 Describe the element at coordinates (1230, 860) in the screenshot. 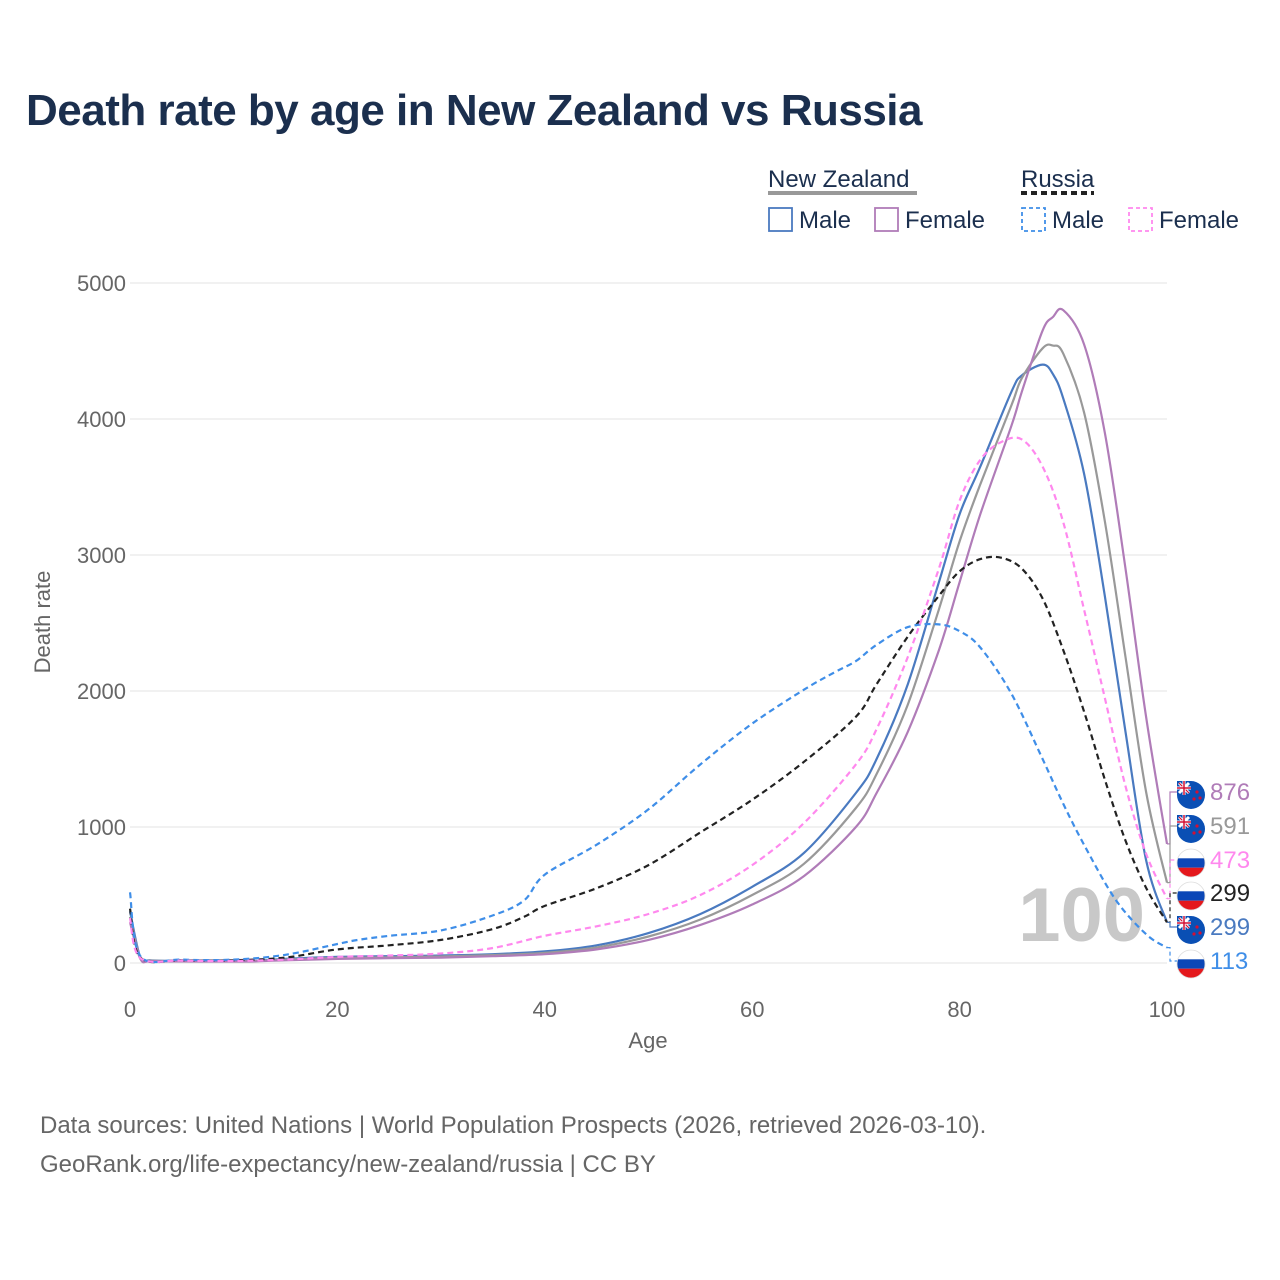

I see `end-value-label: 473` at that location.